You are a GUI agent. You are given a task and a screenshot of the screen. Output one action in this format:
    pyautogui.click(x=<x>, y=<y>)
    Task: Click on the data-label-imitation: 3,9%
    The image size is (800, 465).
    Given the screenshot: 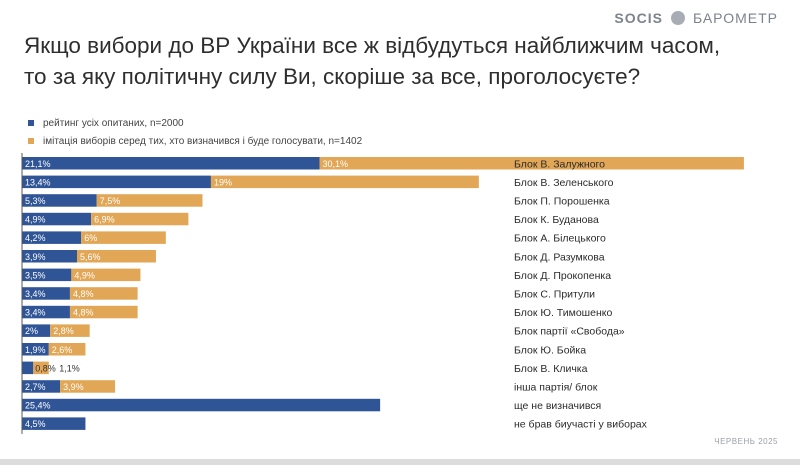 What is the action you would take?
    pyautogui.click(x=73, y=387)
    